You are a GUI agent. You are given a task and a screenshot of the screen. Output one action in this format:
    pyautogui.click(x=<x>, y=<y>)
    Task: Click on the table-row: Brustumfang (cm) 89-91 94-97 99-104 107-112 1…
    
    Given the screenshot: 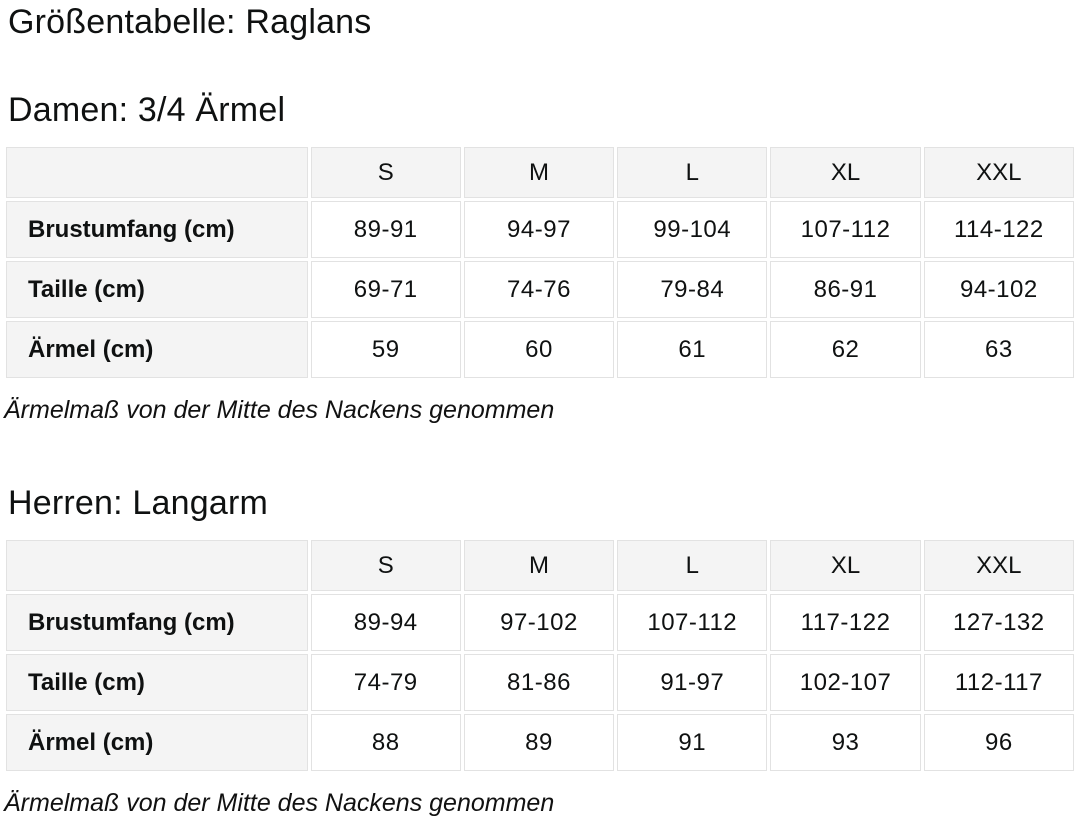 What is the action you would take?
    pyautogui.click(x=540, y=229)
    